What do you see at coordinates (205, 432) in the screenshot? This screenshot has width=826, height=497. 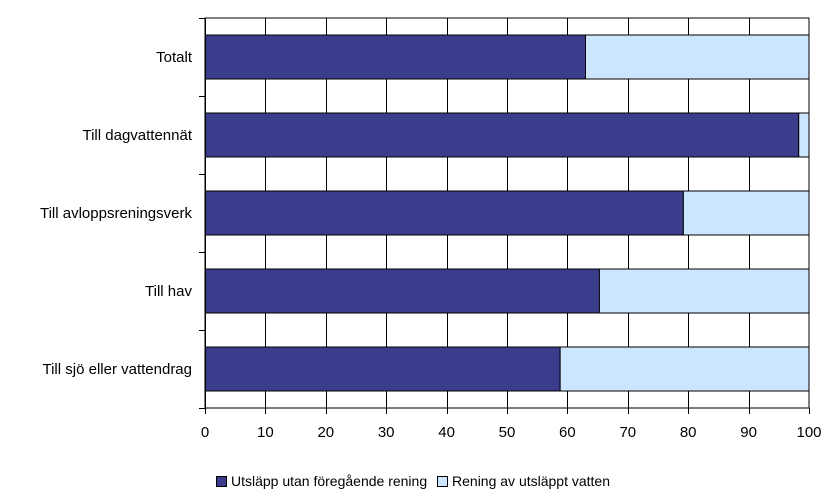 I see `tick-label-x-0: 0` at bounding box center [205, 432].